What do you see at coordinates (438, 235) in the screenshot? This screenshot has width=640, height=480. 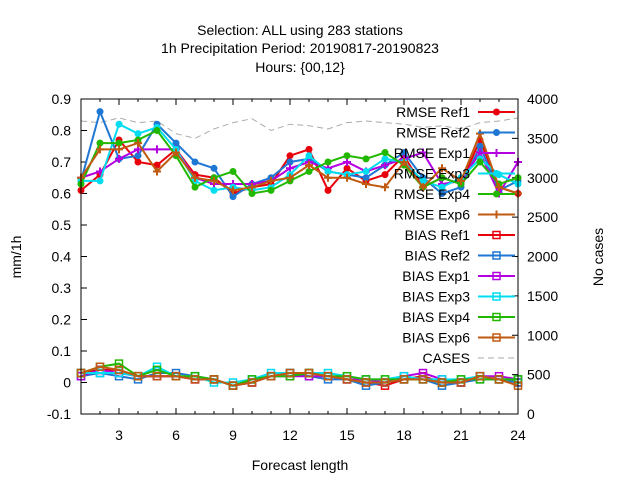 I see `legend-label: BIAS Ref1` at bounding box center [438, 235].